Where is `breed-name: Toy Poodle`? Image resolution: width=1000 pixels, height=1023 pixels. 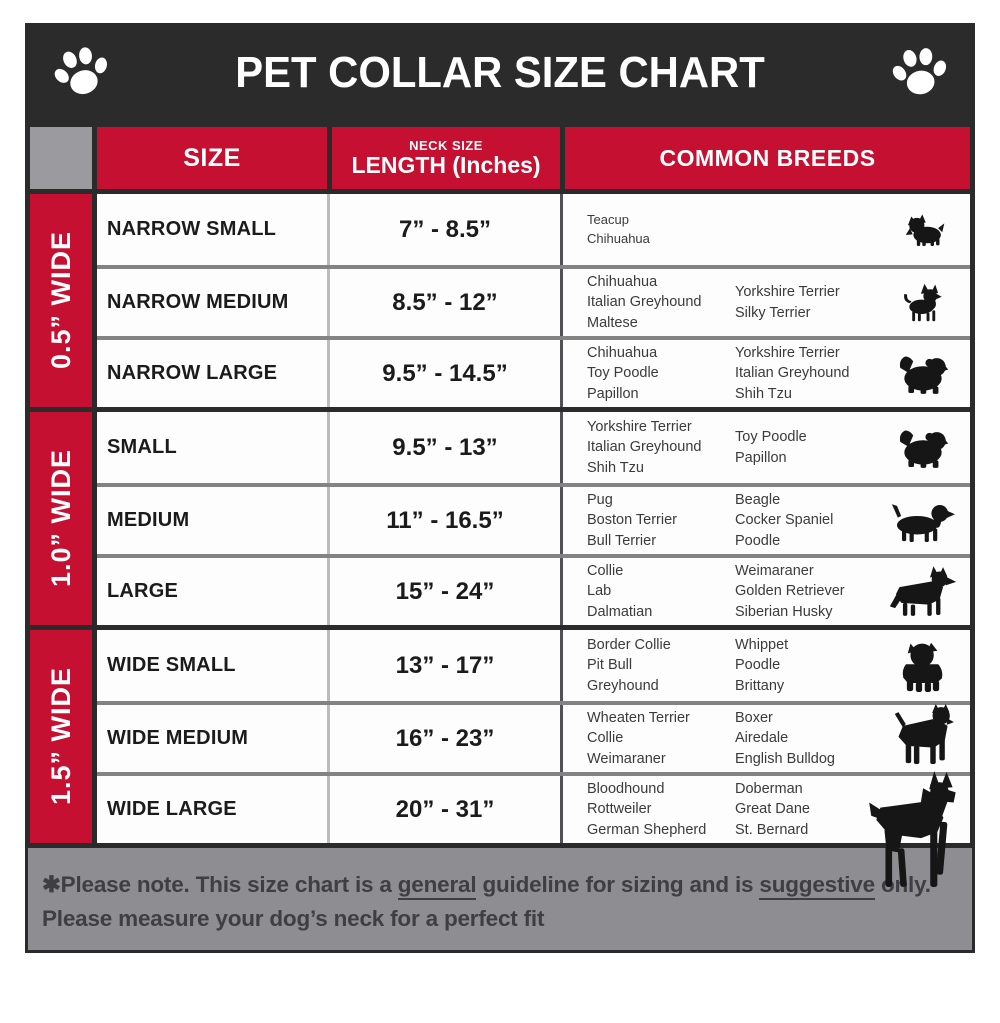 breed-name: Toy Poodle is located at coordinates (771, 437).